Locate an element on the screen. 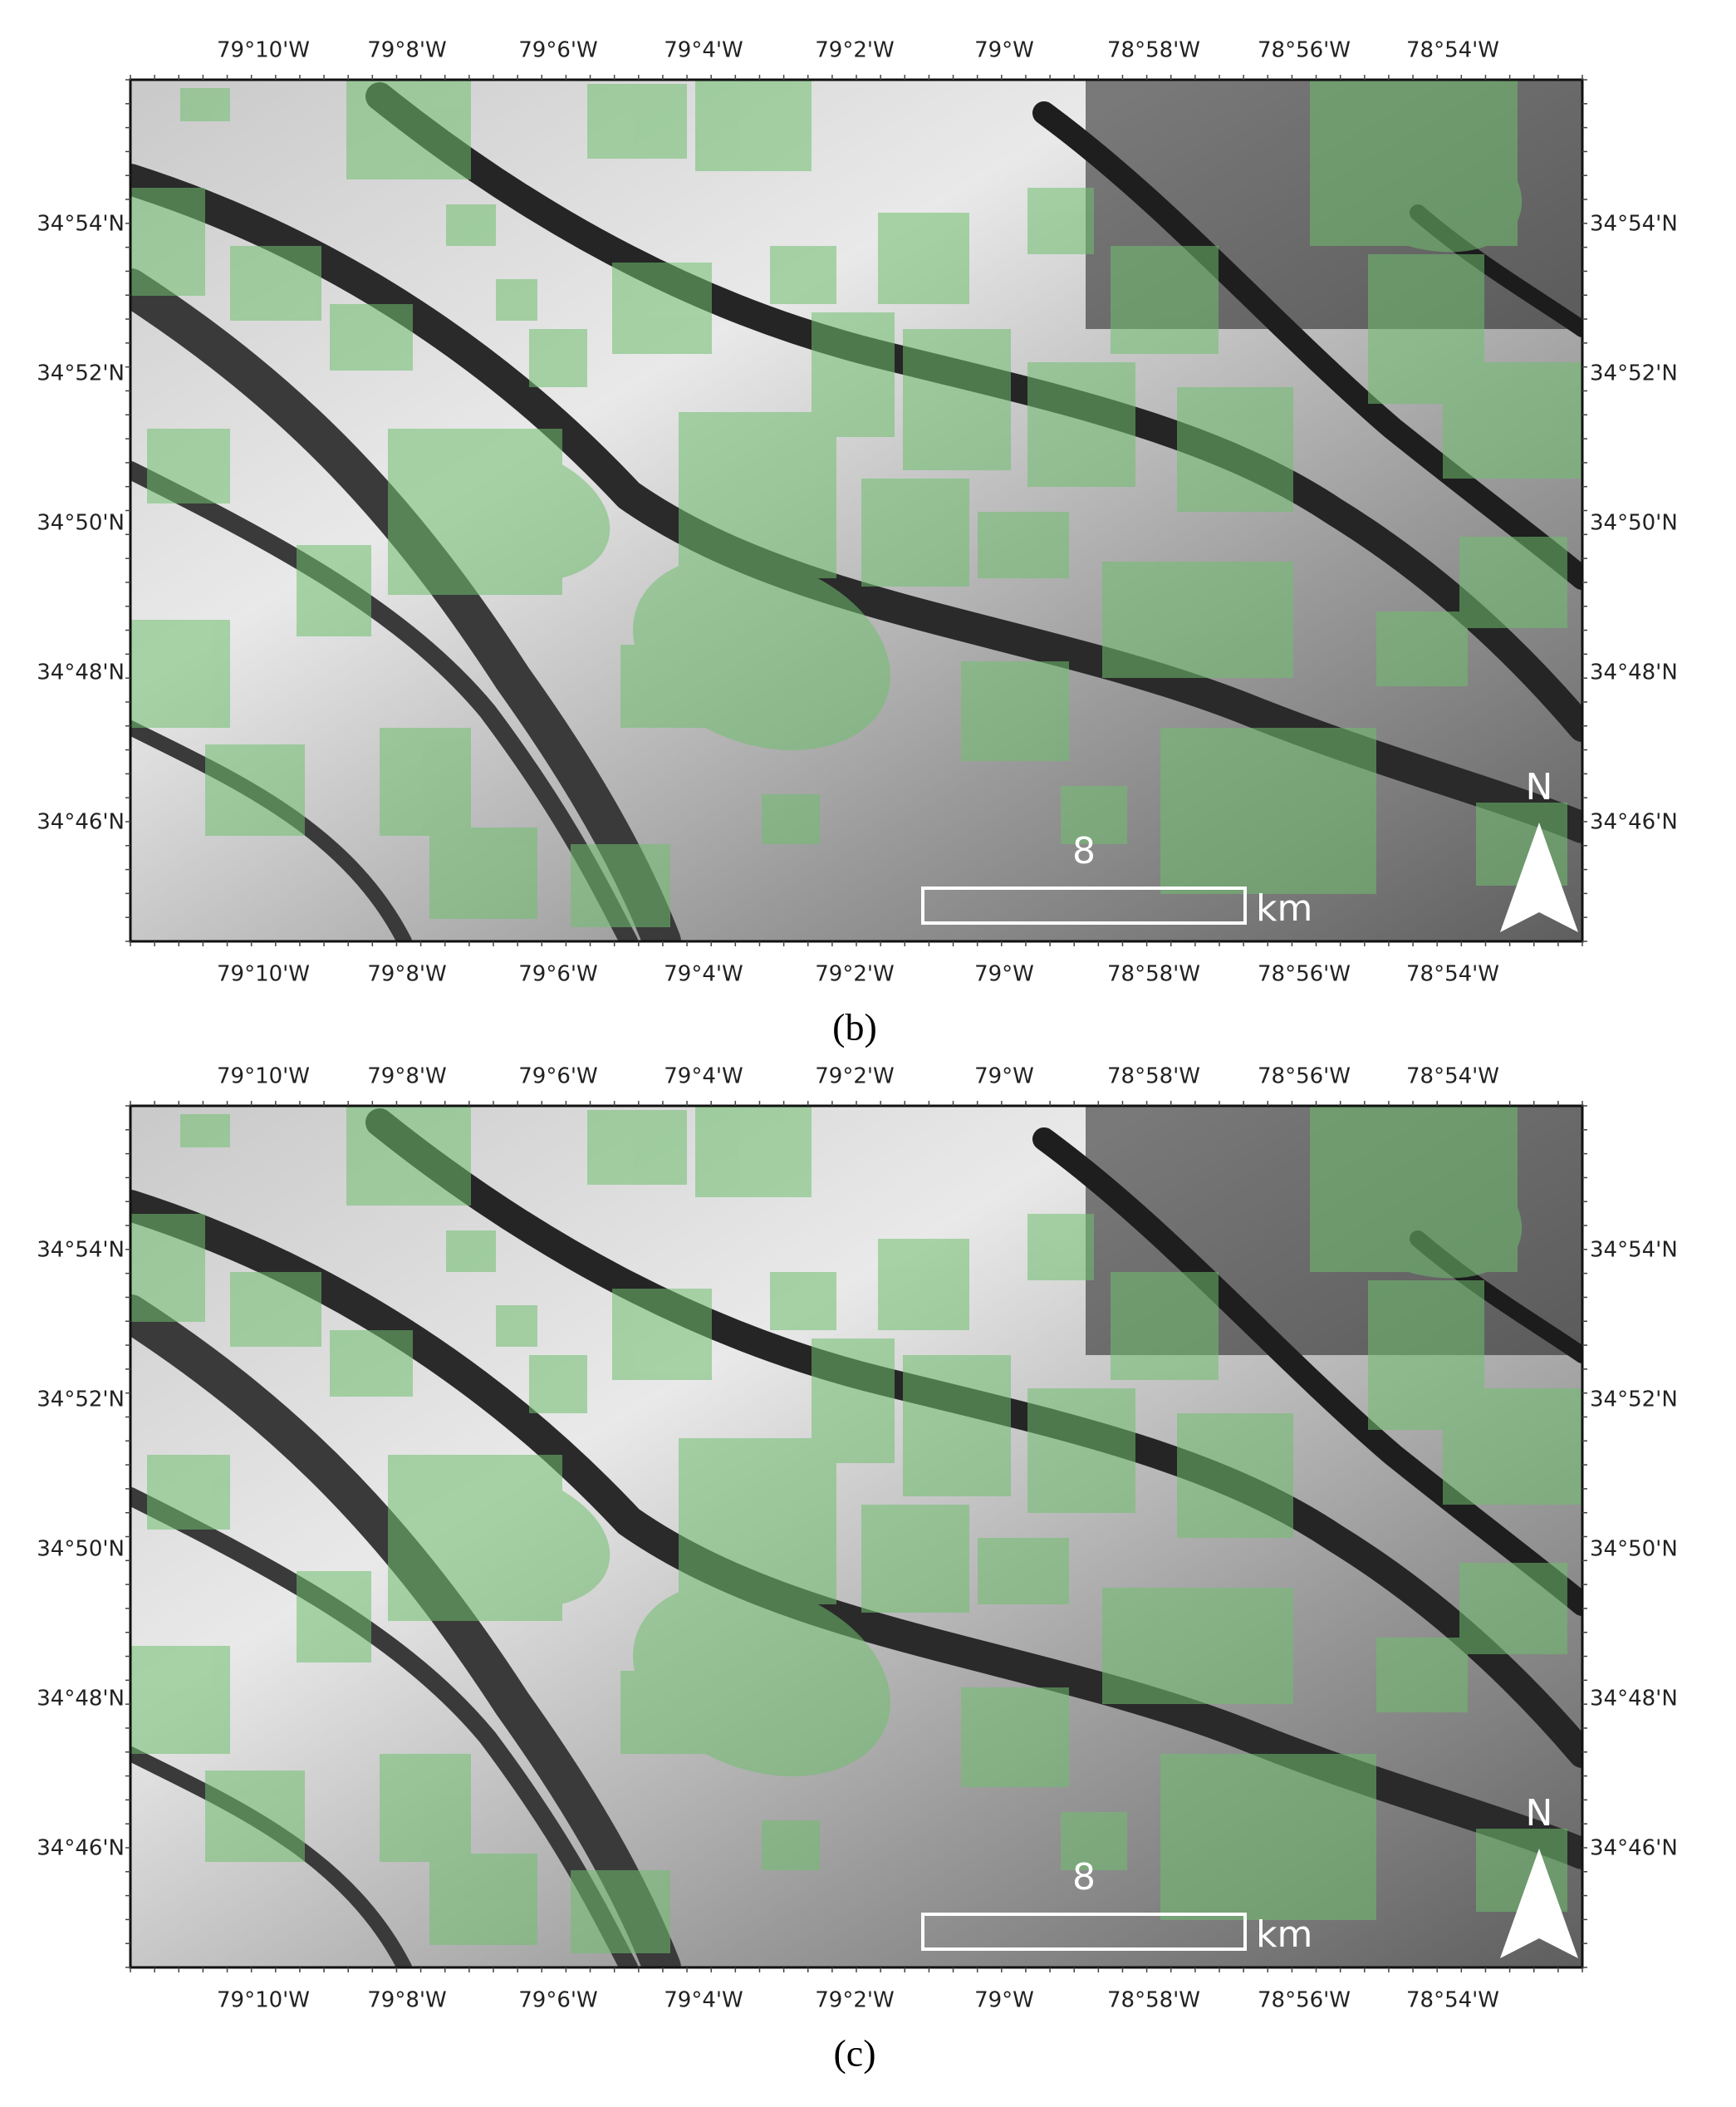  panel-label: (b) is located at coordinates (854, 1027).